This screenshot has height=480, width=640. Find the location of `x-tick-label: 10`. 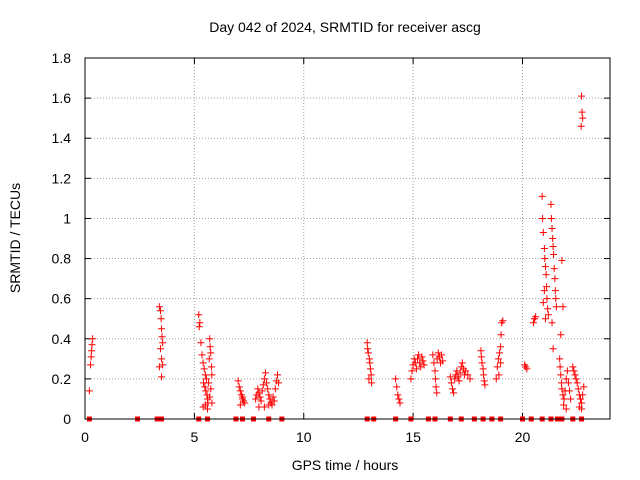

x-tick-label: 10 is located at coordinates (304, 437).